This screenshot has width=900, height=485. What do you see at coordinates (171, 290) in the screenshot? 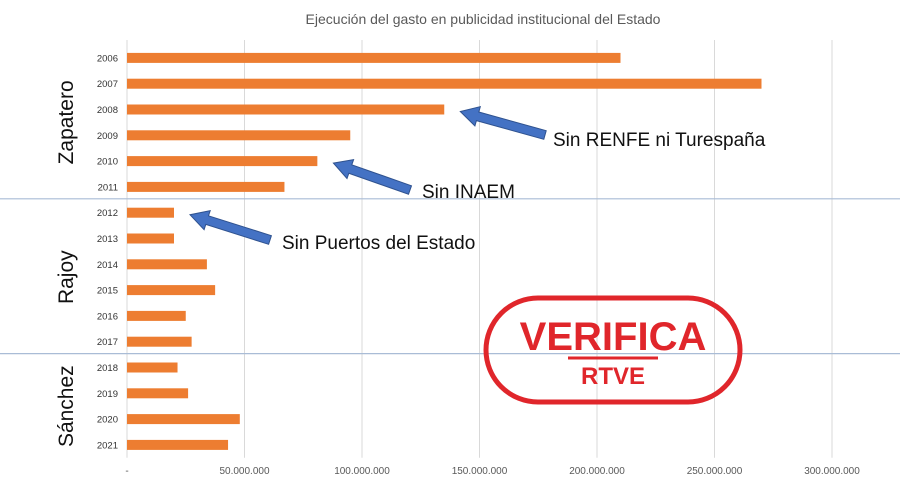
I see `bar-2015` at bounding box center [171, 290].